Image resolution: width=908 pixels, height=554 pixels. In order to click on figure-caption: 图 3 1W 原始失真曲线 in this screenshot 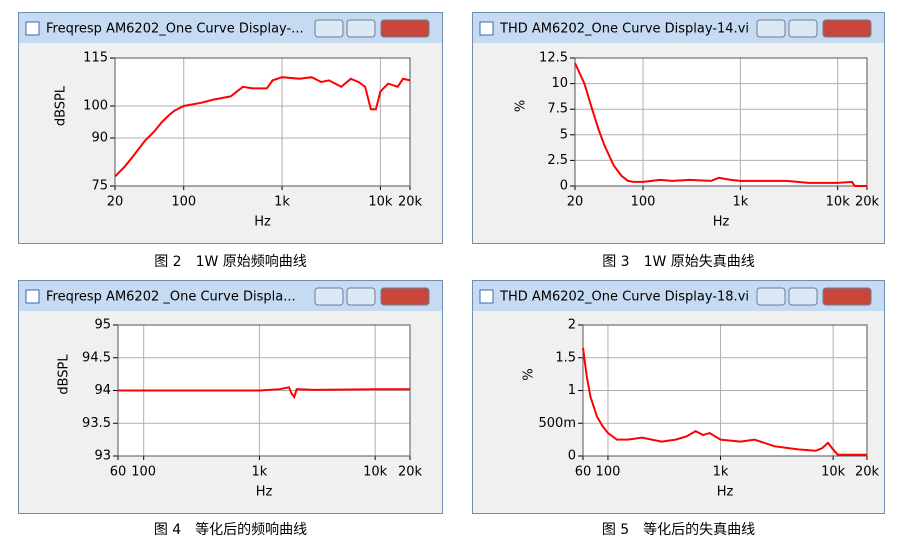, I will do `click(678, 262)`.